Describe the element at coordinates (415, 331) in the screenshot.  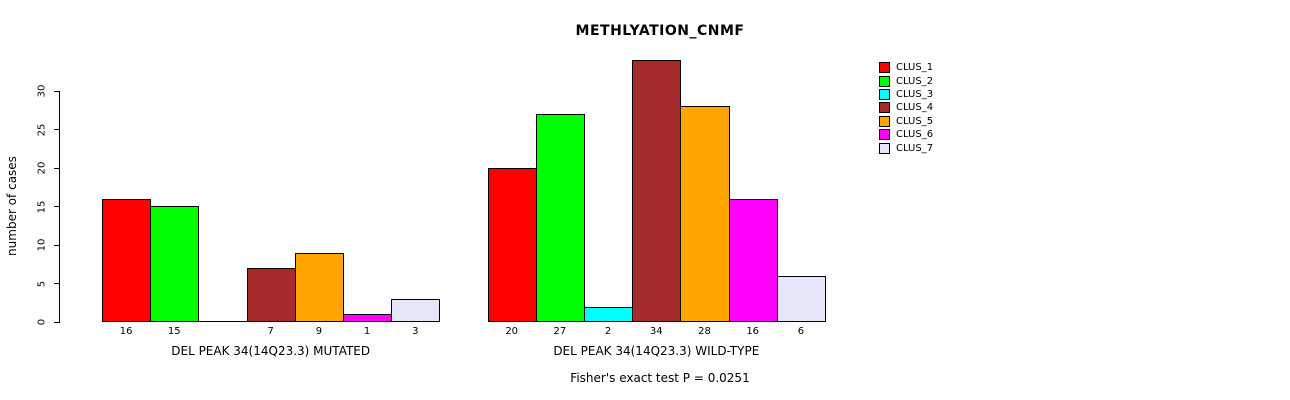
I see `bar-value-label: 3` at that location.